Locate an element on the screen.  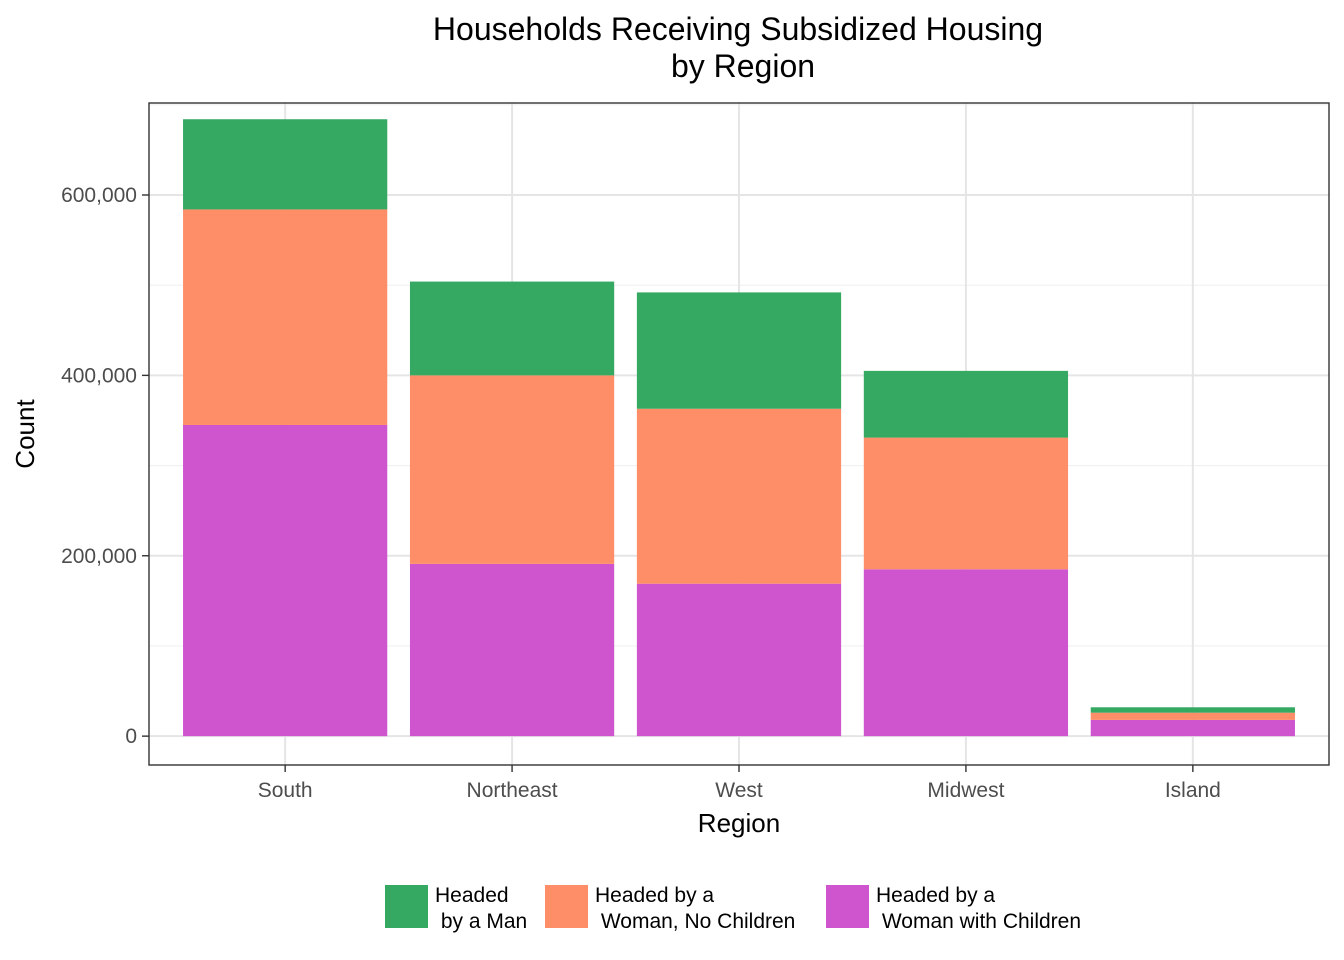
bar-south-woman-no-children is located at coordinates (285, 317).